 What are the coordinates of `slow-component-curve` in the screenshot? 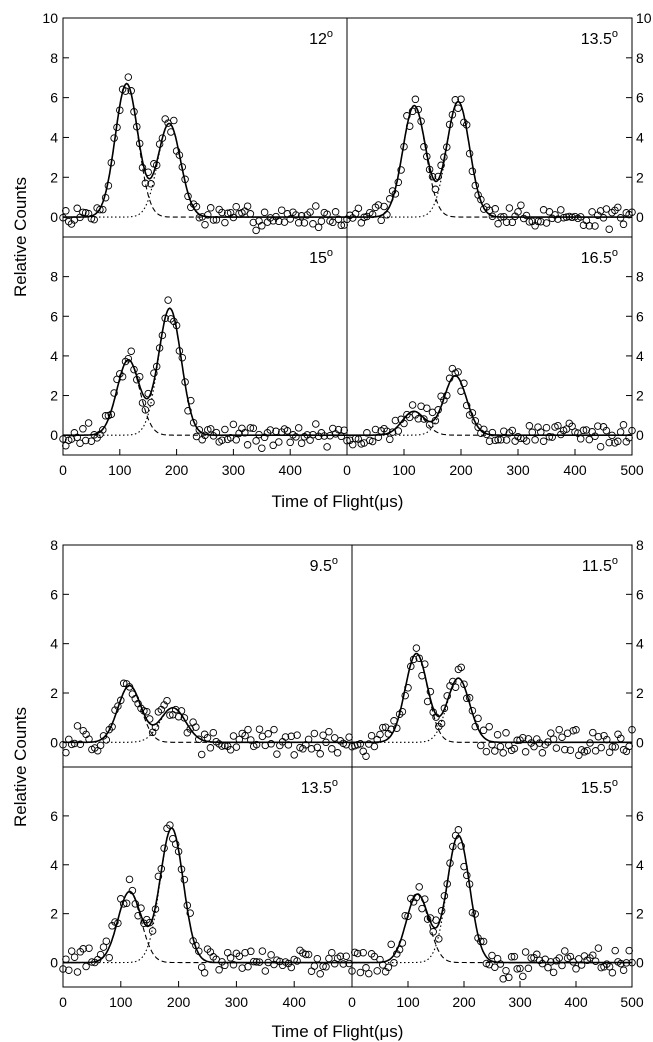 It's located at (207, 725).